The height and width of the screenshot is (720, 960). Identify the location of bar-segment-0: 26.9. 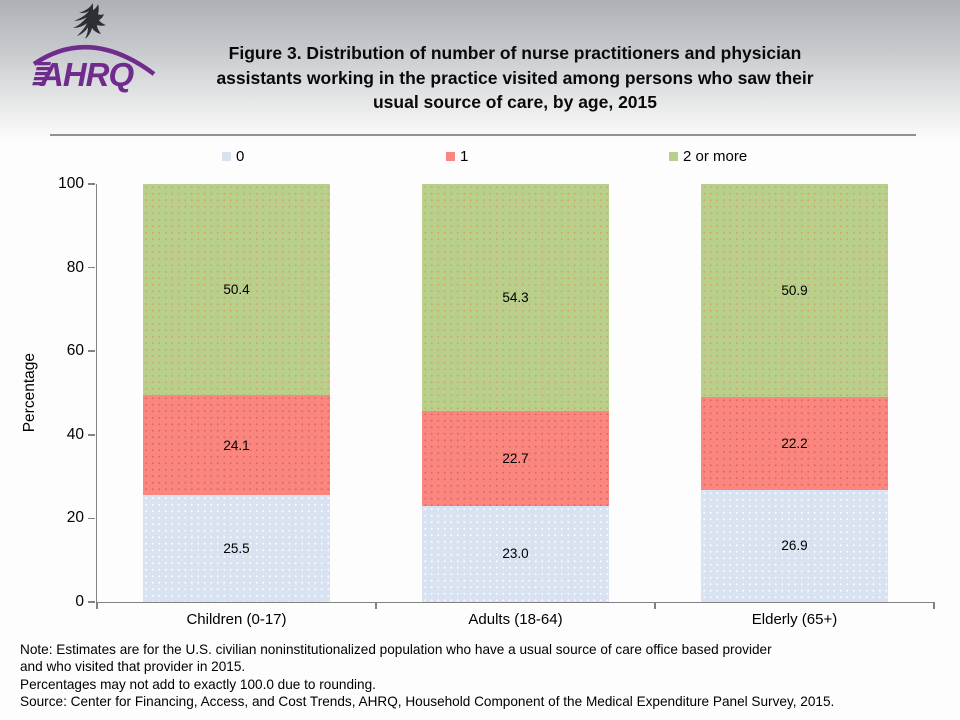
(794, 545).